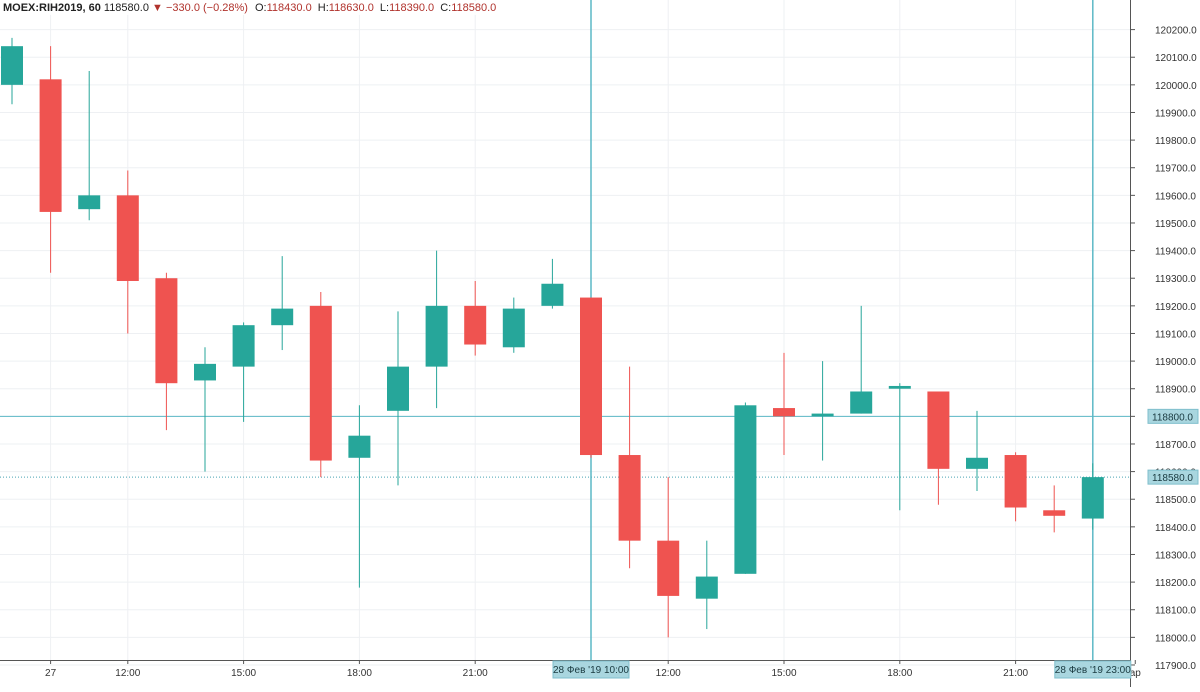  Describe the element at coordinates (1175, 307) in the screenshot. I see `price-axis-label: 119200.0` at that location.